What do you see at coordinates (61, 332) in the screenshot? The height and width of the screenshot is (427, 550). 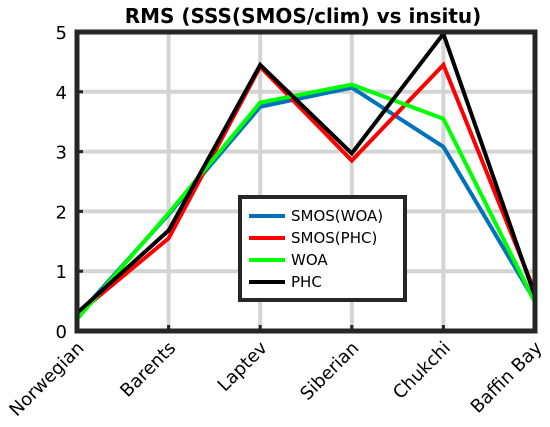 I see `y-tick-label-0: 0` at bounding box center [61, 332].